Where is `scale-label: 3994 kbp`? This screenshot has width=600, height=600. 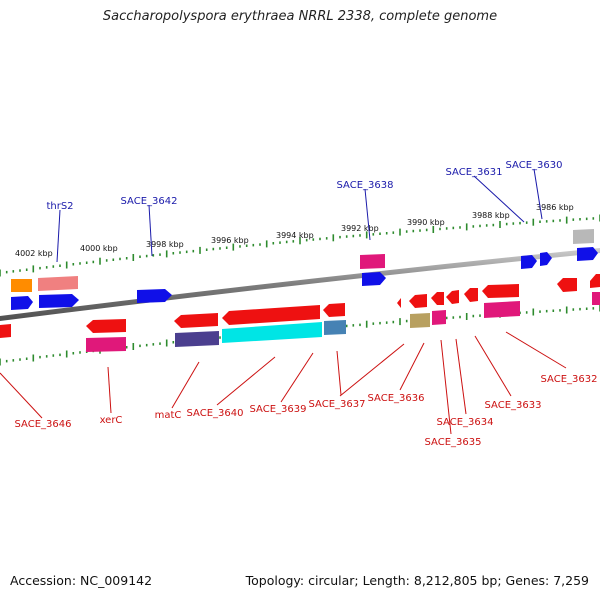 scale-label: 3994 kbp is located at coordinates (295, 235).